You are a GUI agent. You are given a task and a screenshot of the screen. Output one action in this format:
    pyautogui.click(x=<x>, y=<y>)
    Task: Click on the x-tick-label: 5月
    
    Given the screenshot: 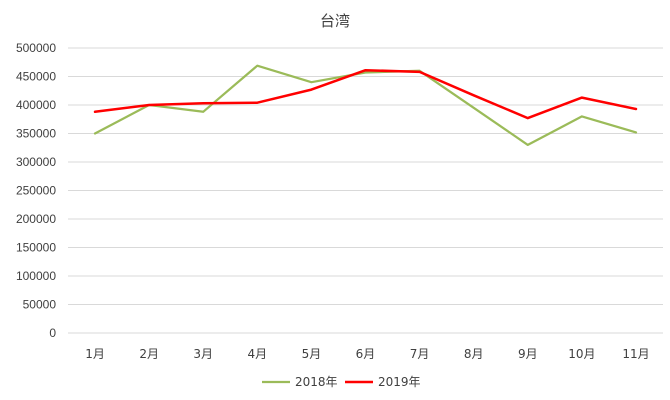 What is the action you would take?
    pyautogui.click(x=312, y=354)
    